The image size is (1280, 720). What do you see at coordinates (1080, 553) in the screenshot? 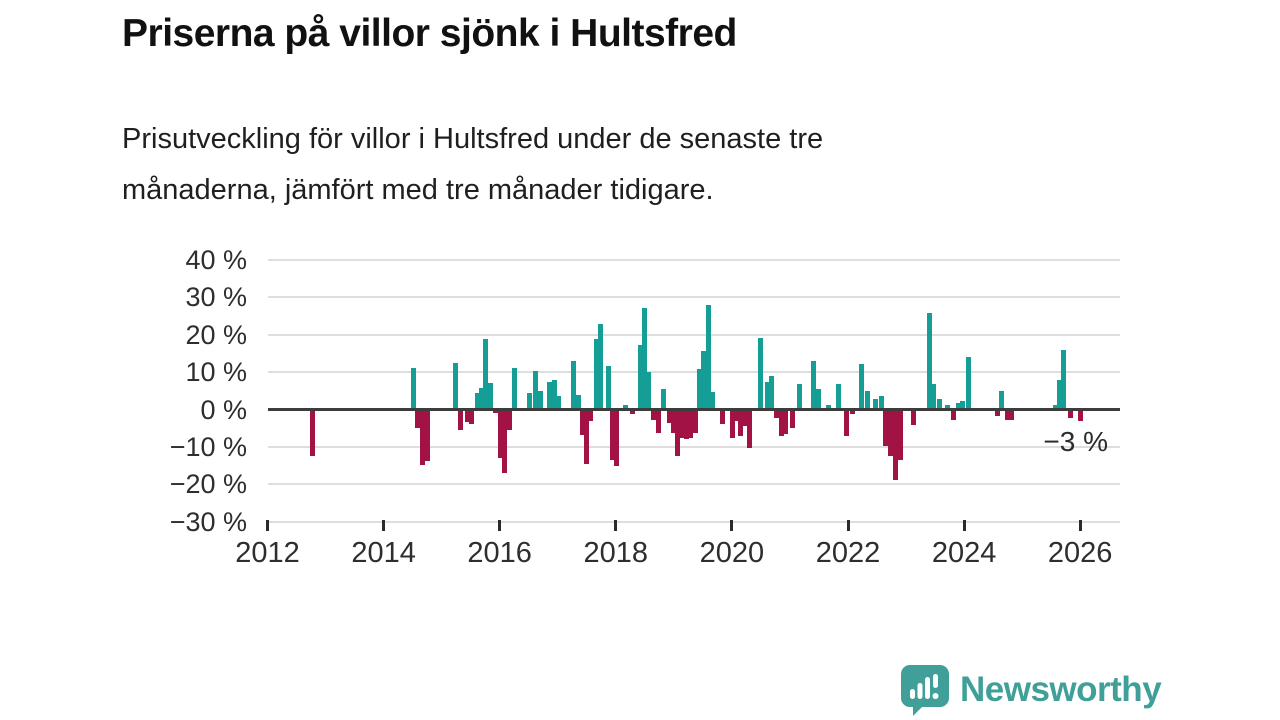
I see `x-axis-tick-label: 2026` at bounding box center [1080, 553].